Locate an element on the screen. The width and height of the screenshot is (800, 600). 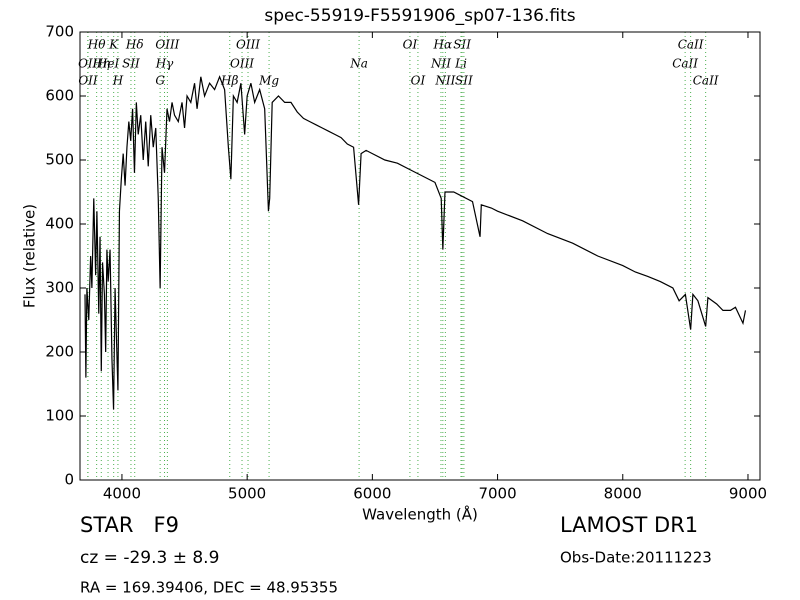
y-axis-label: Flux (relative) is located at coordinates (30, 256).